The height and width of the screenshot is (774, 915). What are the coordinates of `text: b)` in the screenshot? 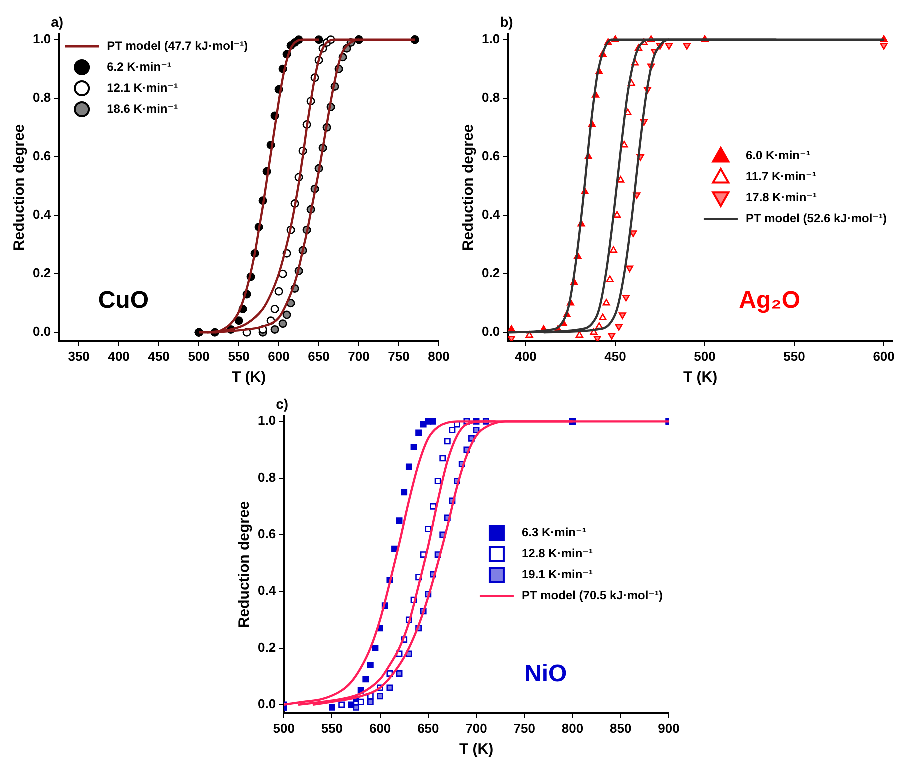 It's located at (507, 22).